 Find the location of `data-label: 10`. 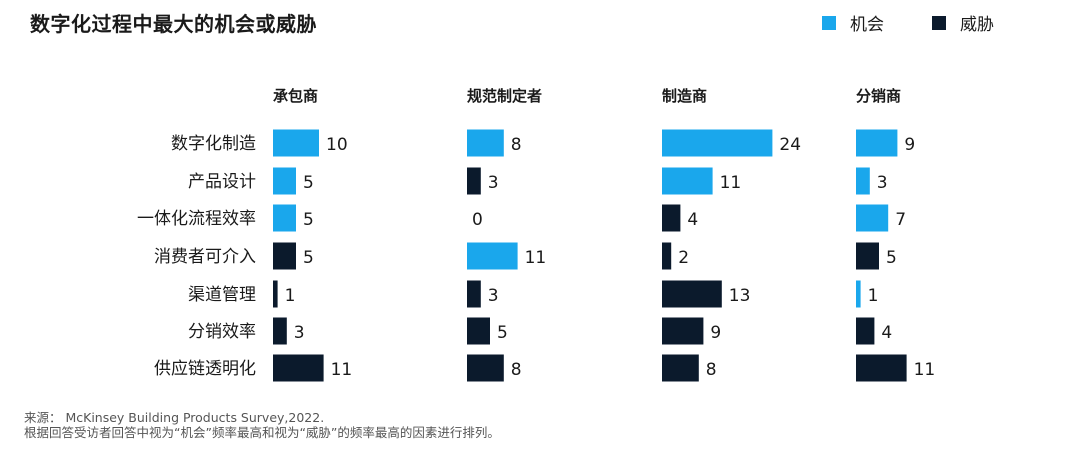

data-label: 10 is located at coordinates (337, 145).